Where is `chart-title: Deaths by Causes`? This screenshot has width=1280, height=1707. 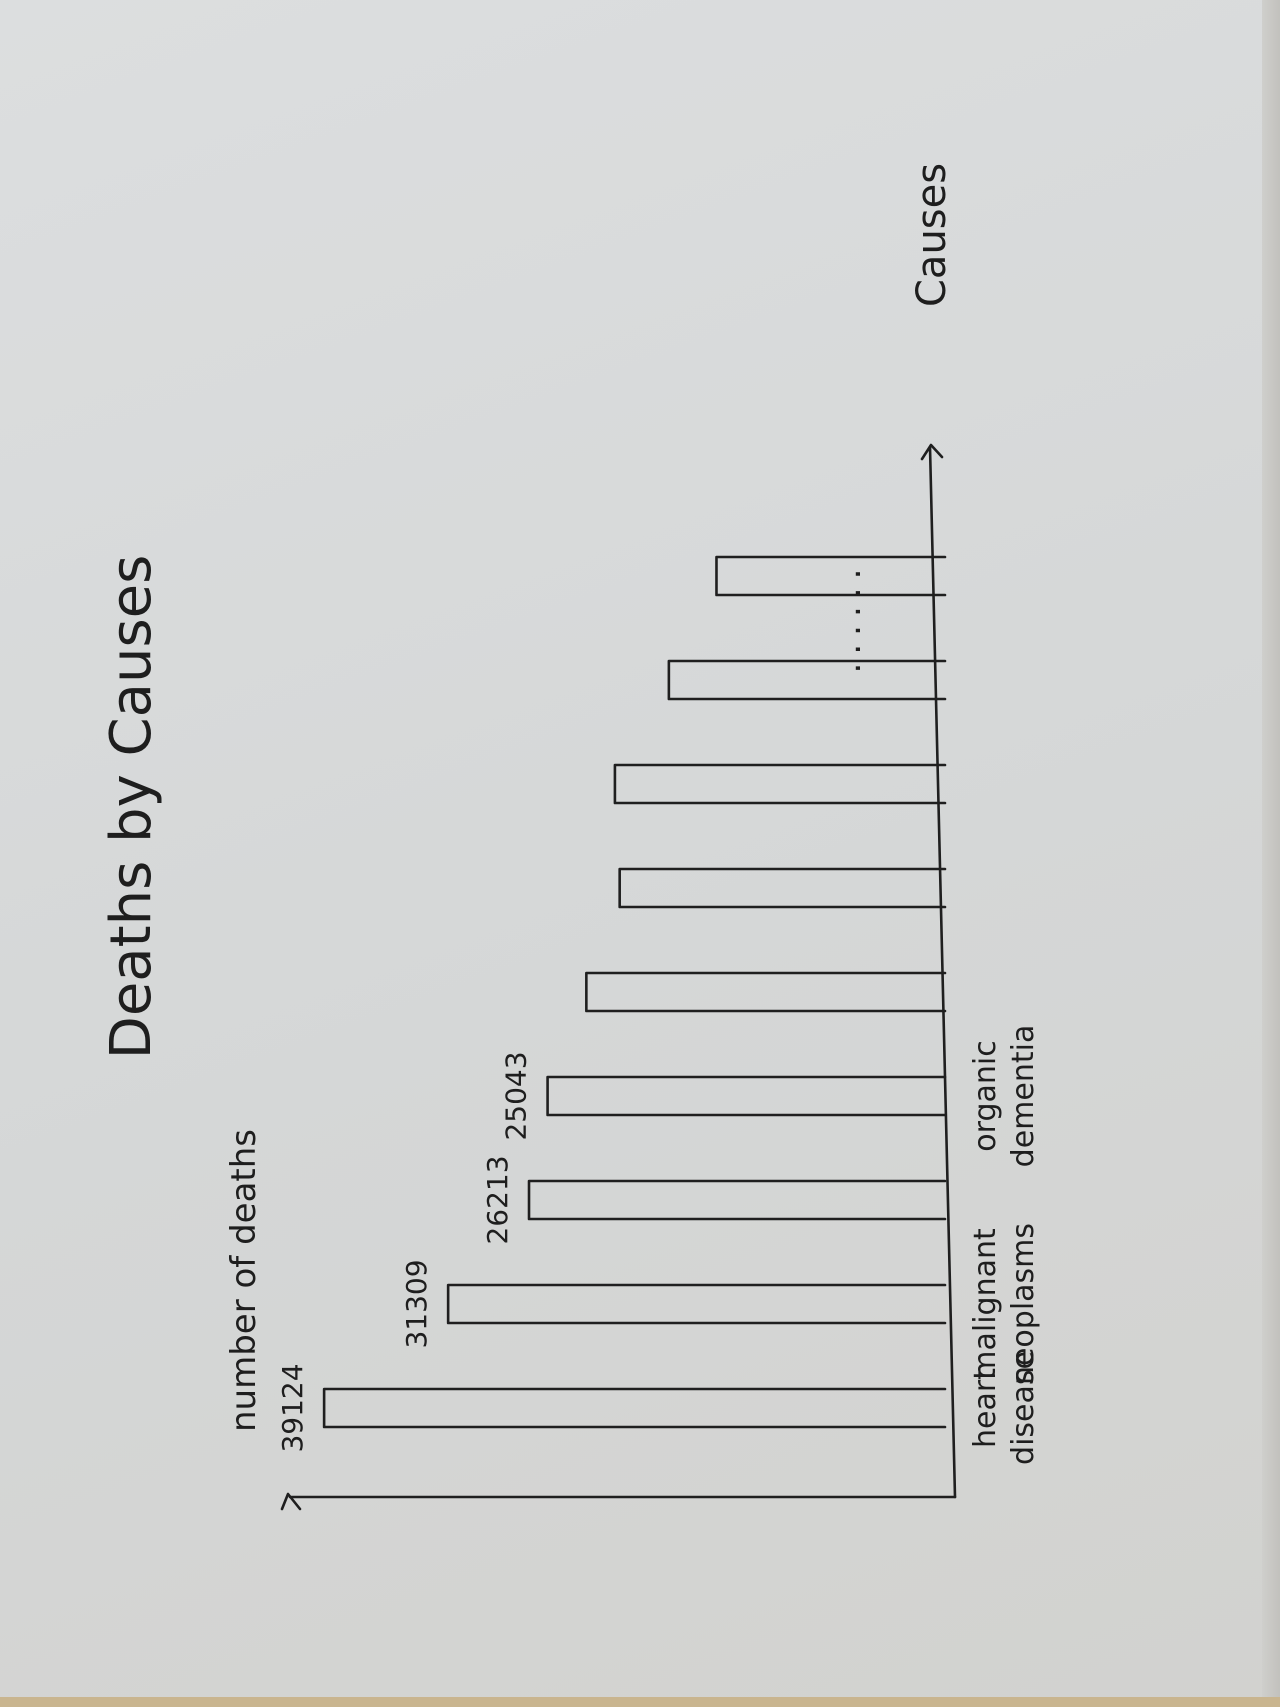
chart-title: Deaths by Causes is located at coordinates (131, 807).